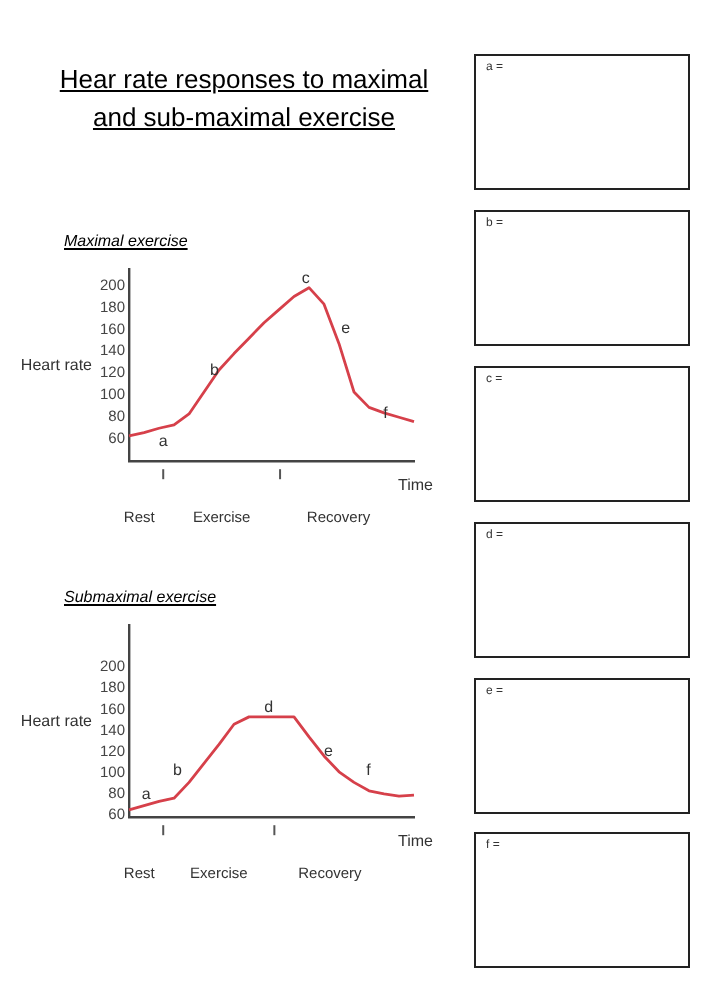 This screenshot has width=706, height=1000. Describe the element at coordinates (141, 599) in the screenshot. I see `chart-title: Submaximal exercise` at that location.